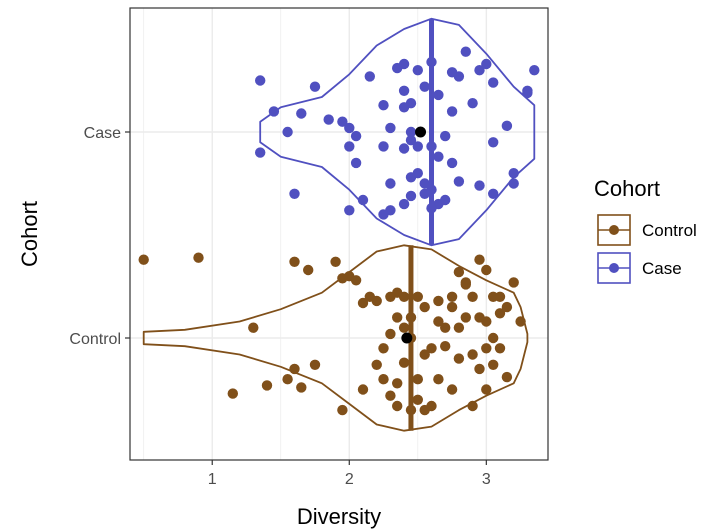 This screenshot has height=530, width=726. Describe the element at coordinates (669, 230) in the screenshot. I see `legend-label: Control` at that location.